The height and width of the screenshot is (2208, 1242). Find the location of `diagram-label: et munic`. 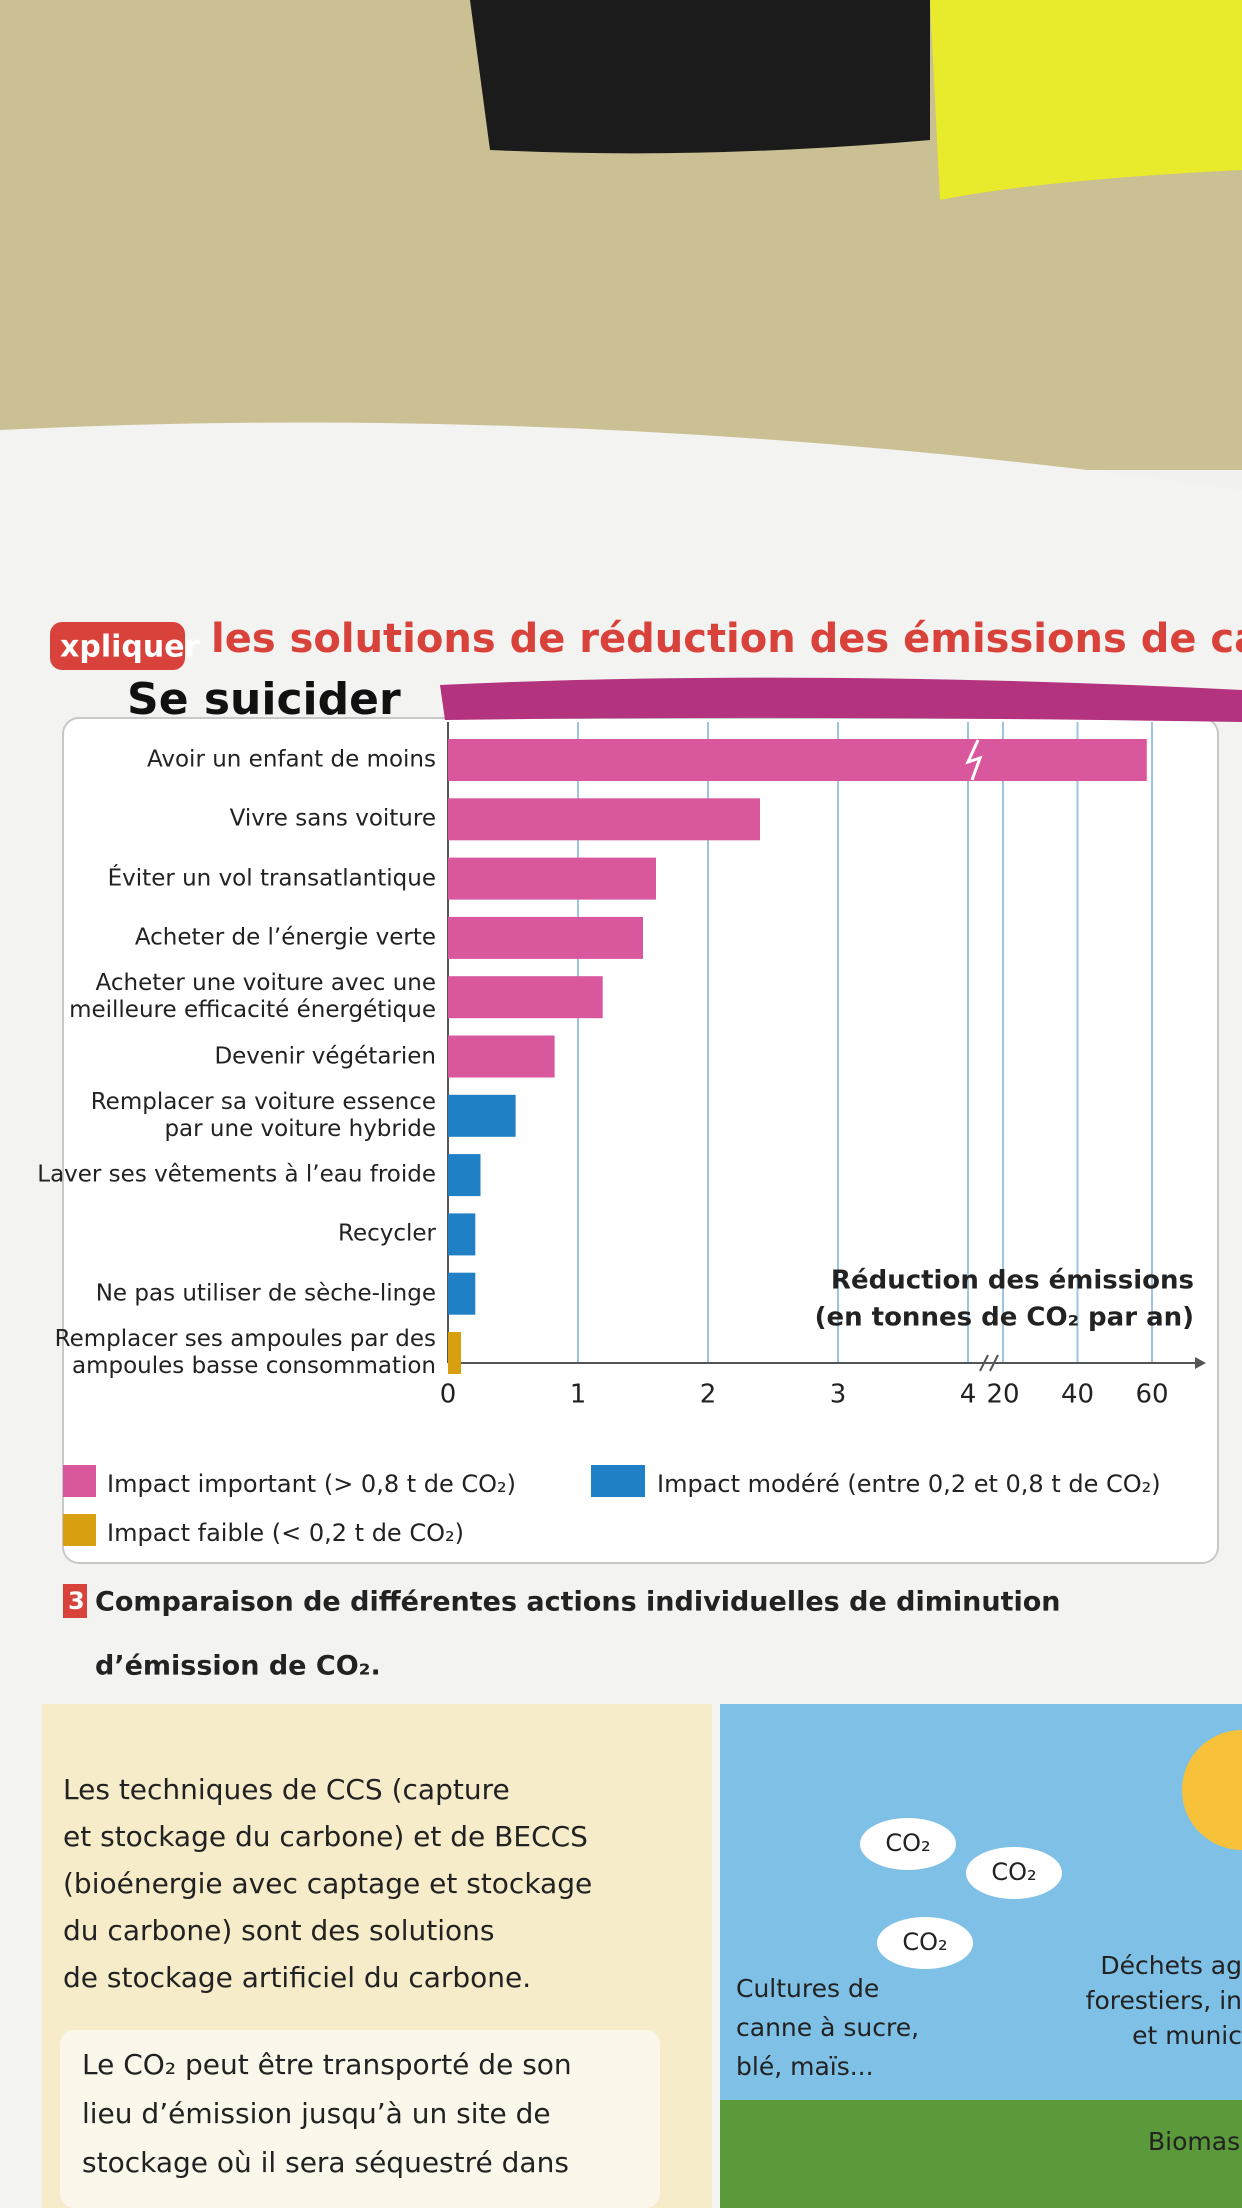

diagram-label: et munic is located at coordinates (1187, 2035).